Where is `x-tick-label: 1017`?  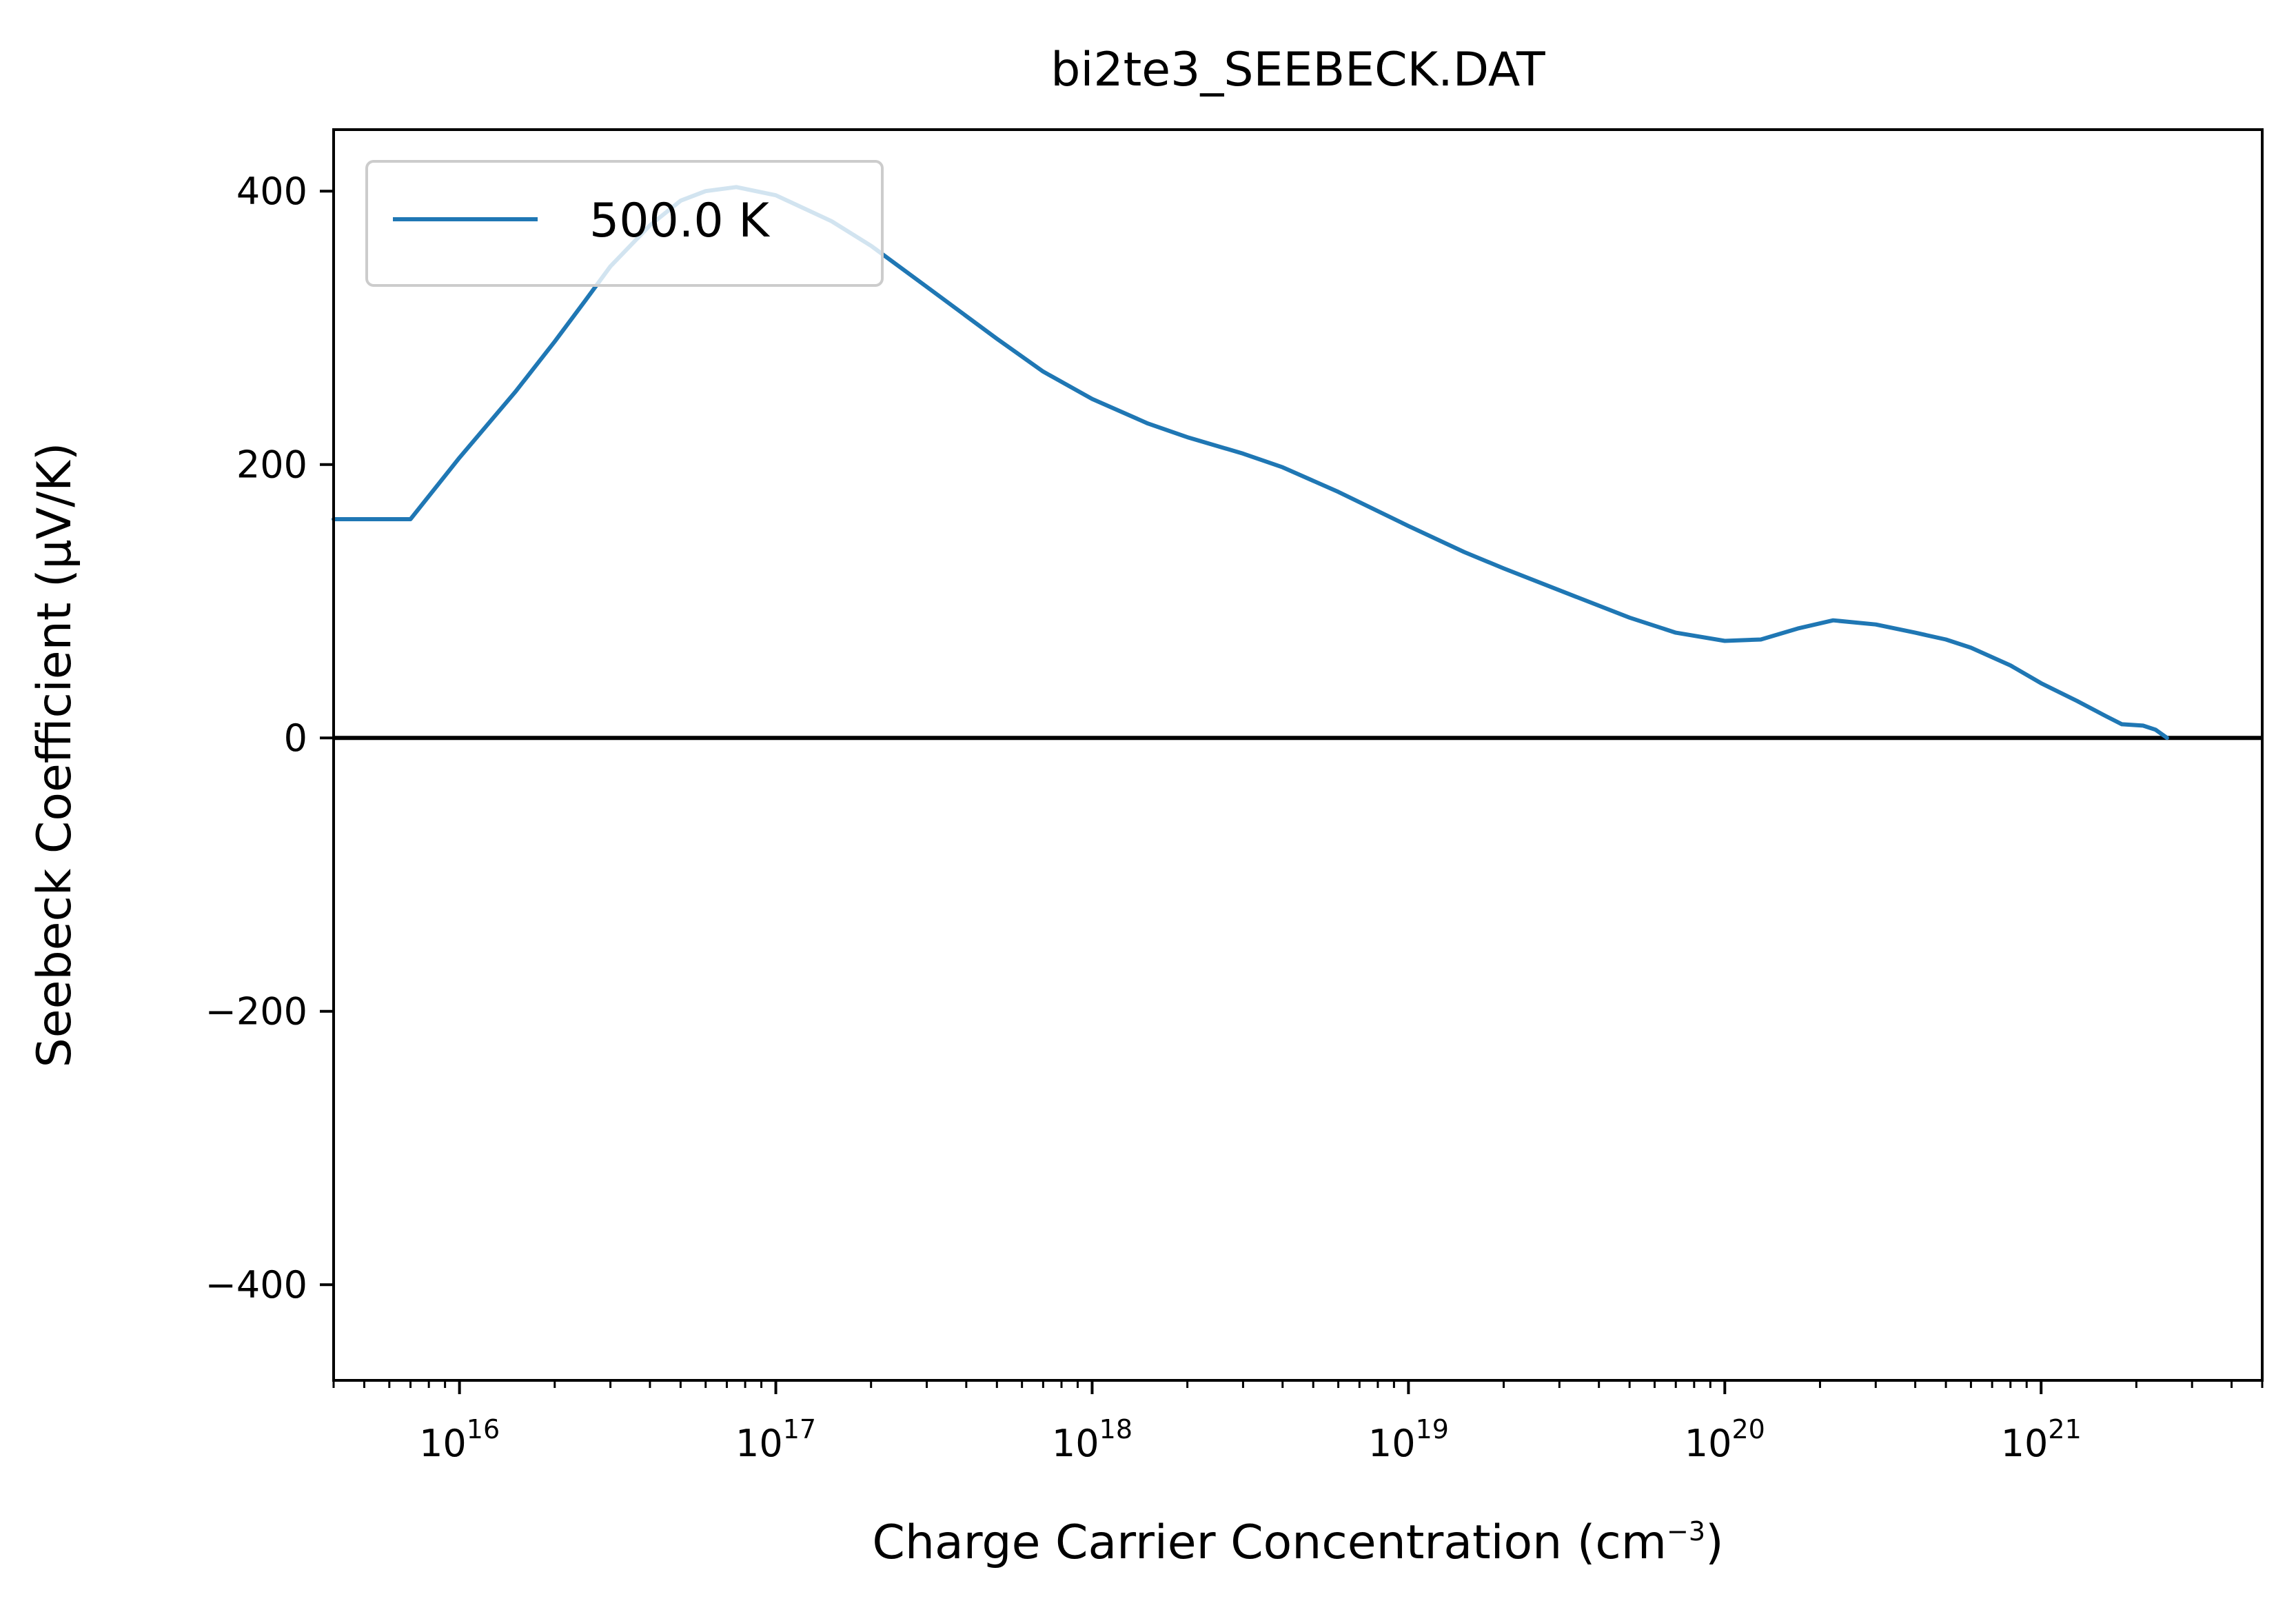
x-tick-label: 1017 is located at coordinates (775, 1439).